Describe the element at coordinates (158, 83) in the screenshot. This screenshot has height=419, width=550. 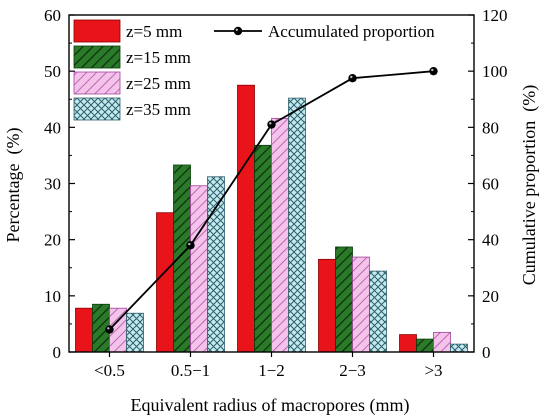
I see `legend-label: z=25 mm` at that location.